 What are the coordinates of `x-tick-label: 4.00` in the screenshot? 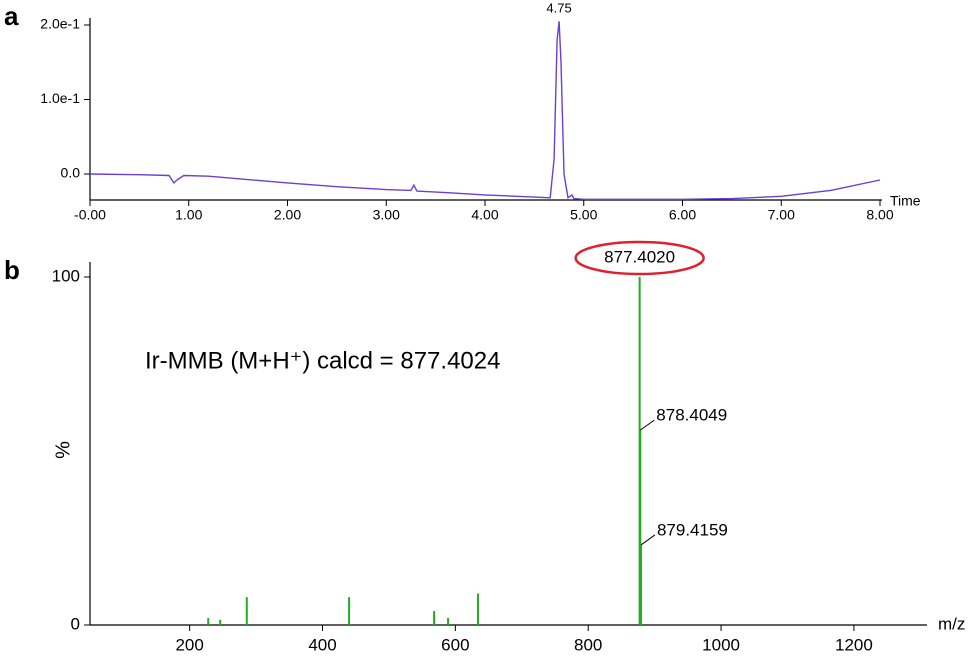 It's located at (484, 215).